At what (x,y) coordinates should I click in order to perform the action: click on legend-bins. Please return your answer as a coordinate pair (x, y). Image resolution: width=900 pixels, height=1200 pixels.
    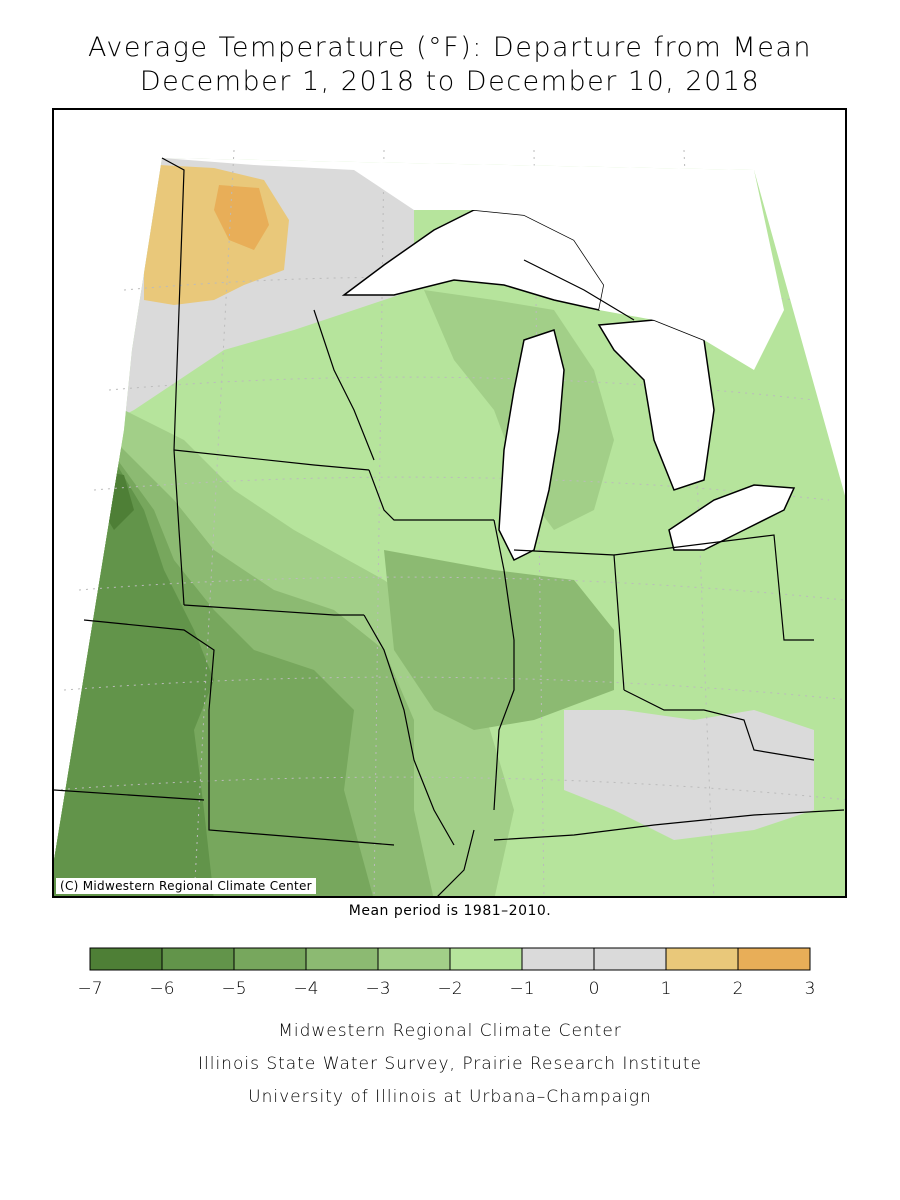
    Looking at the image, I should click on (450, 959).